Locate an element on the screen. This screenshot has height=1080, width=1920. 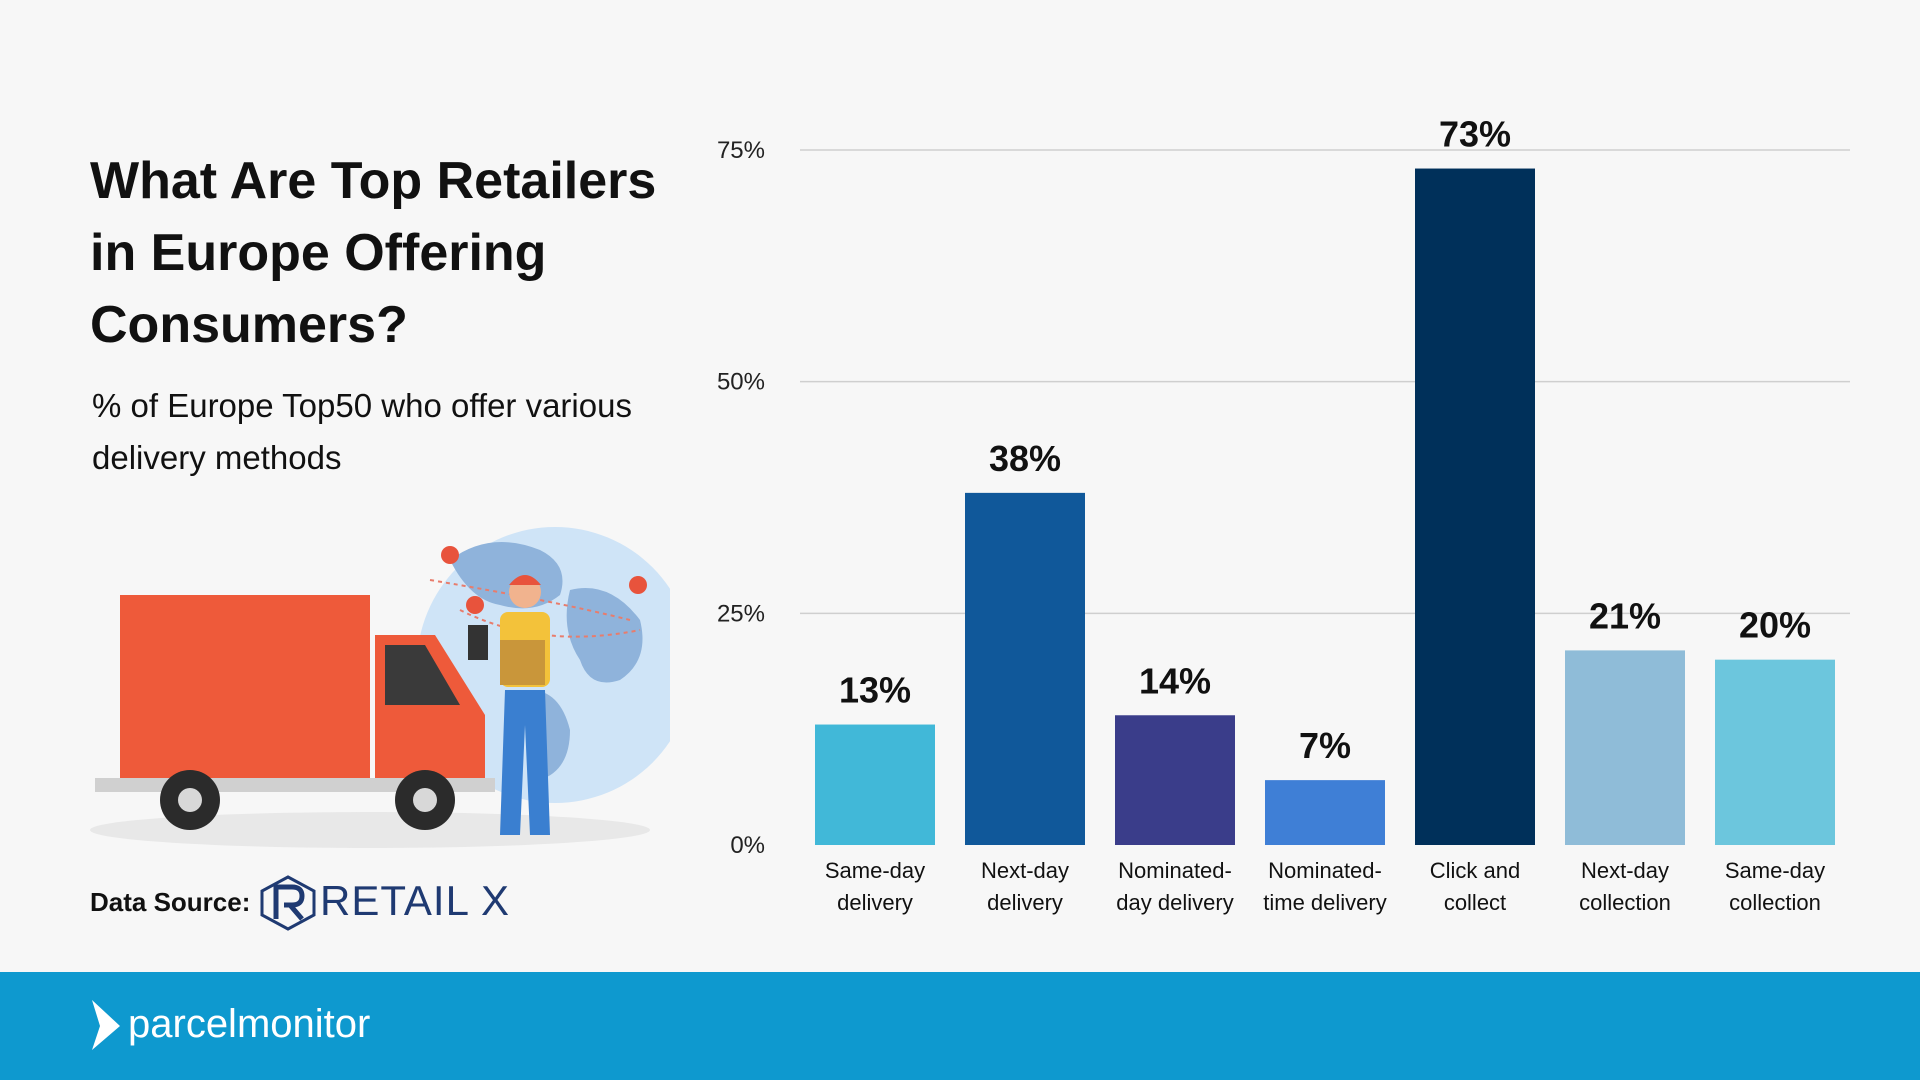
x-tick-label: collect is located at coordinates (1475, 902).